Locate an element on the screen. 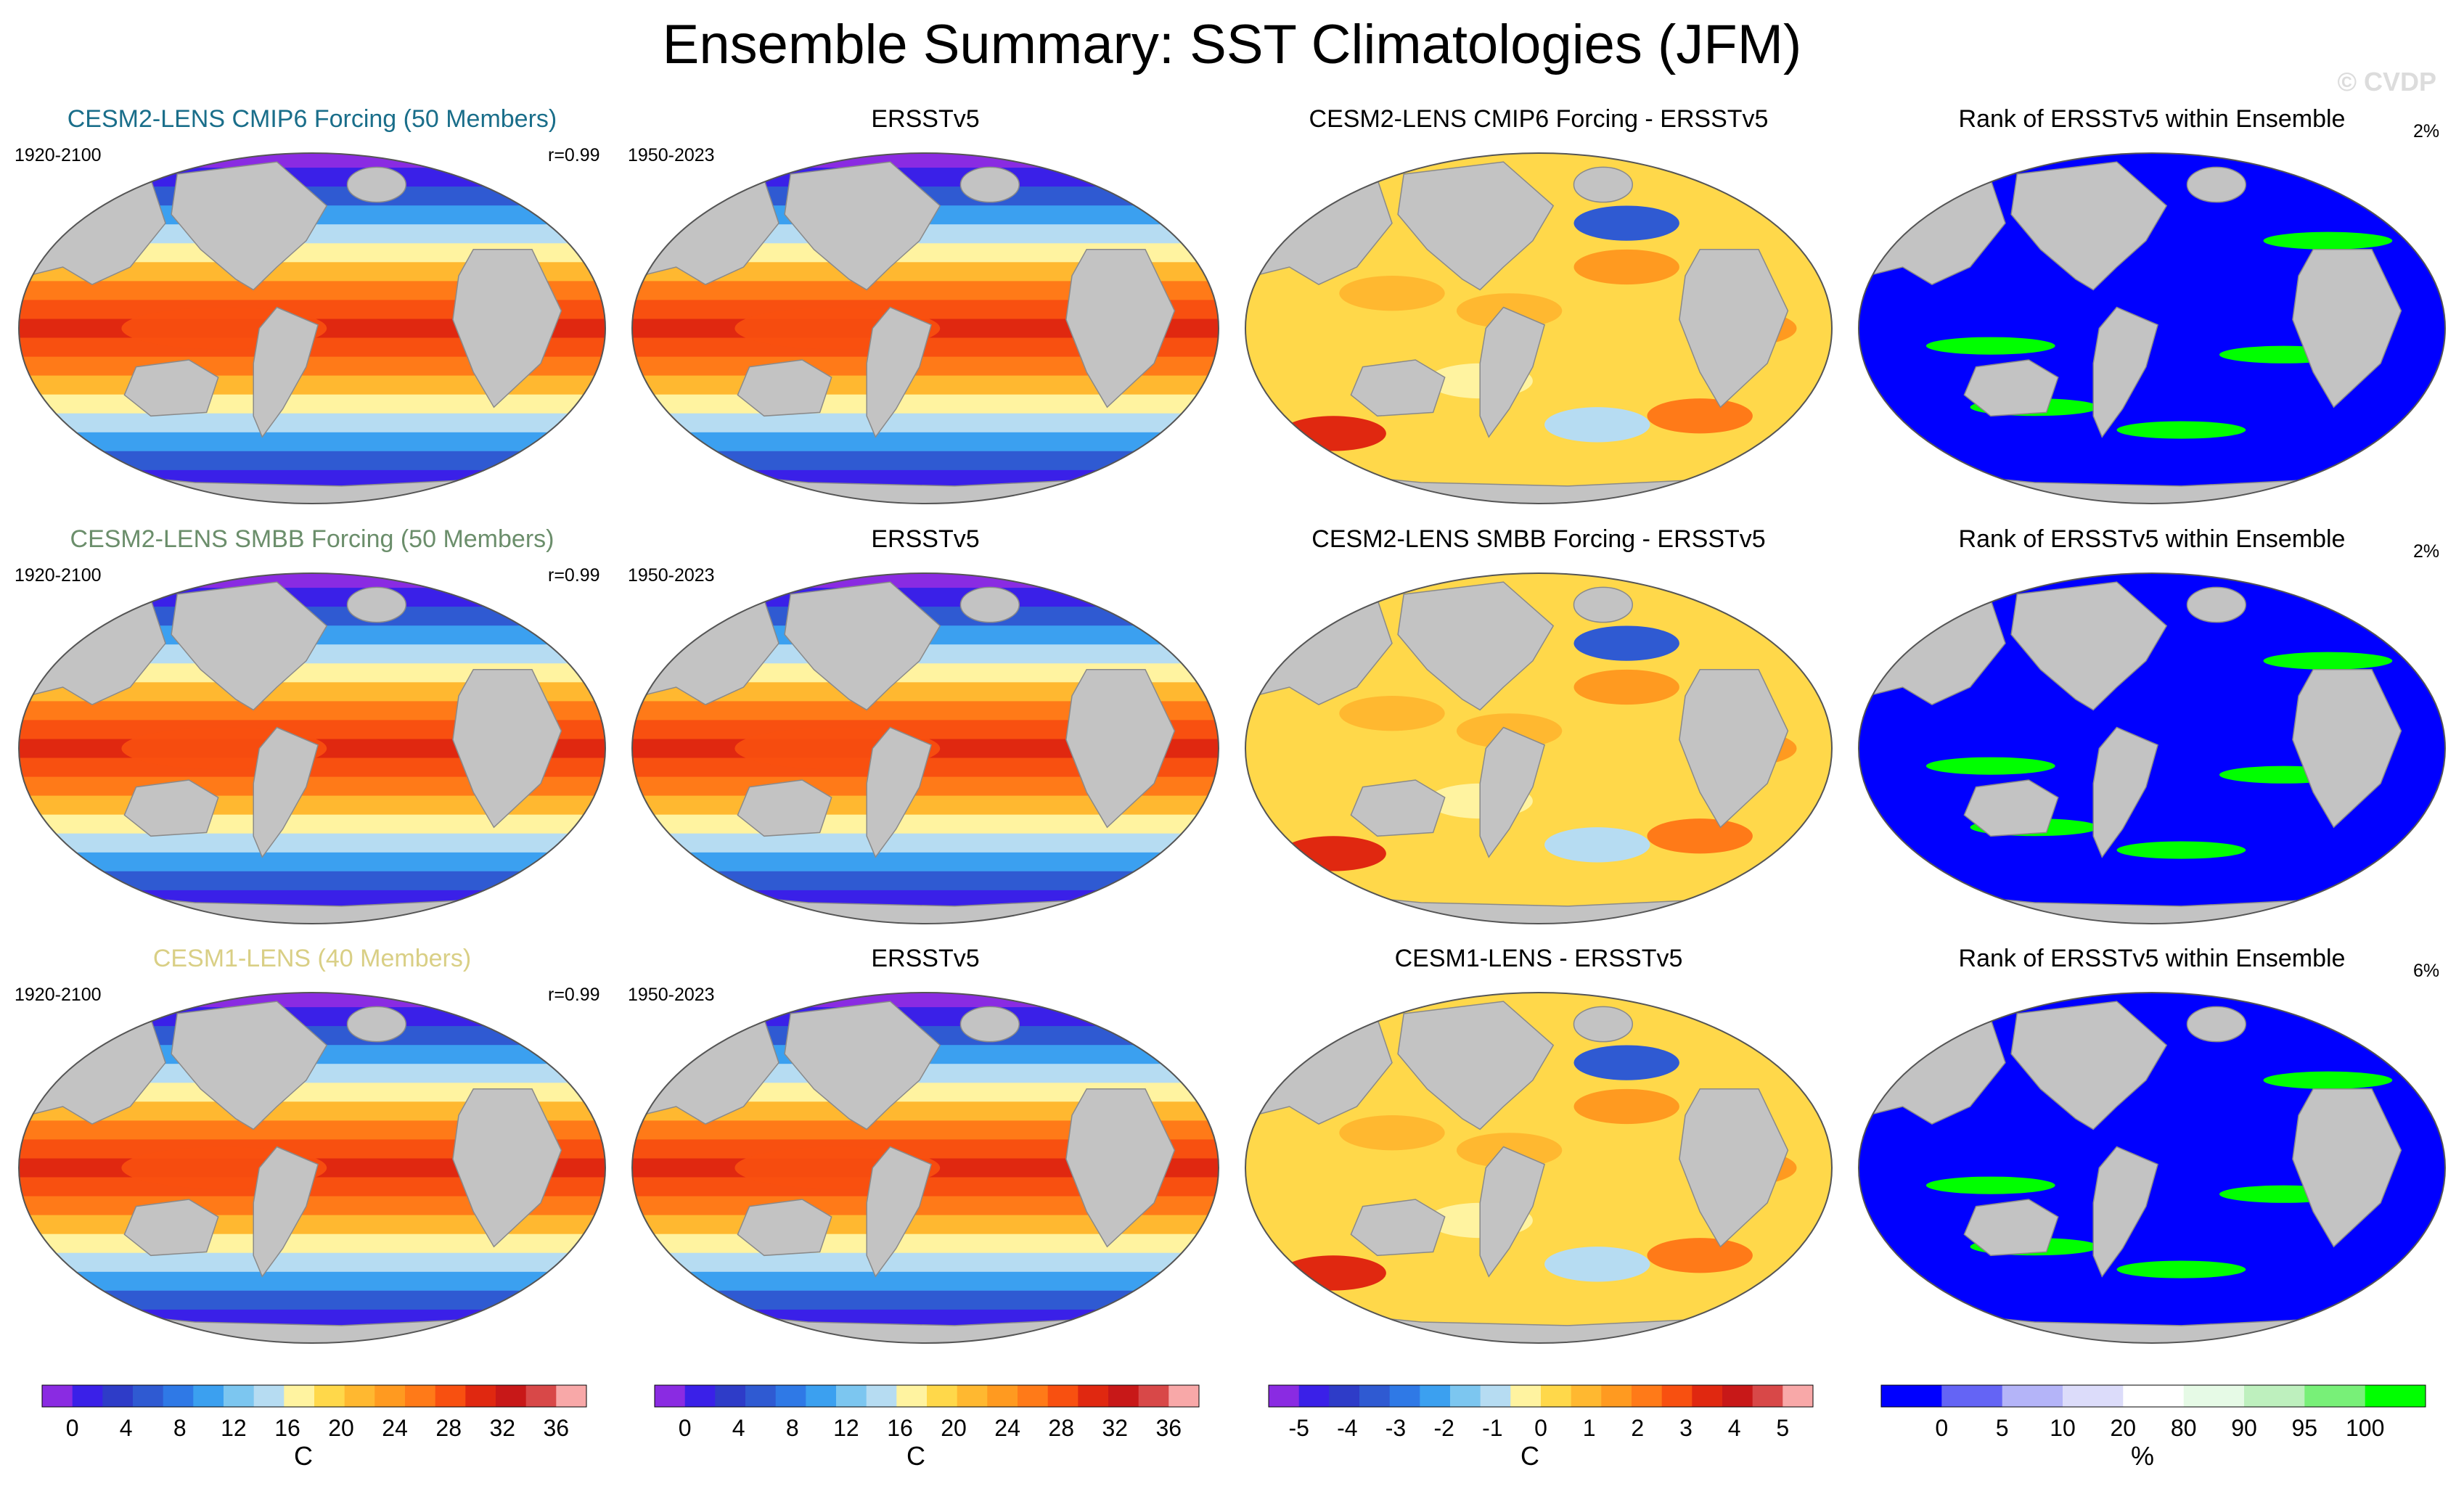  colorbar-tick-label: 16 is located at coordinates (900, 1428).